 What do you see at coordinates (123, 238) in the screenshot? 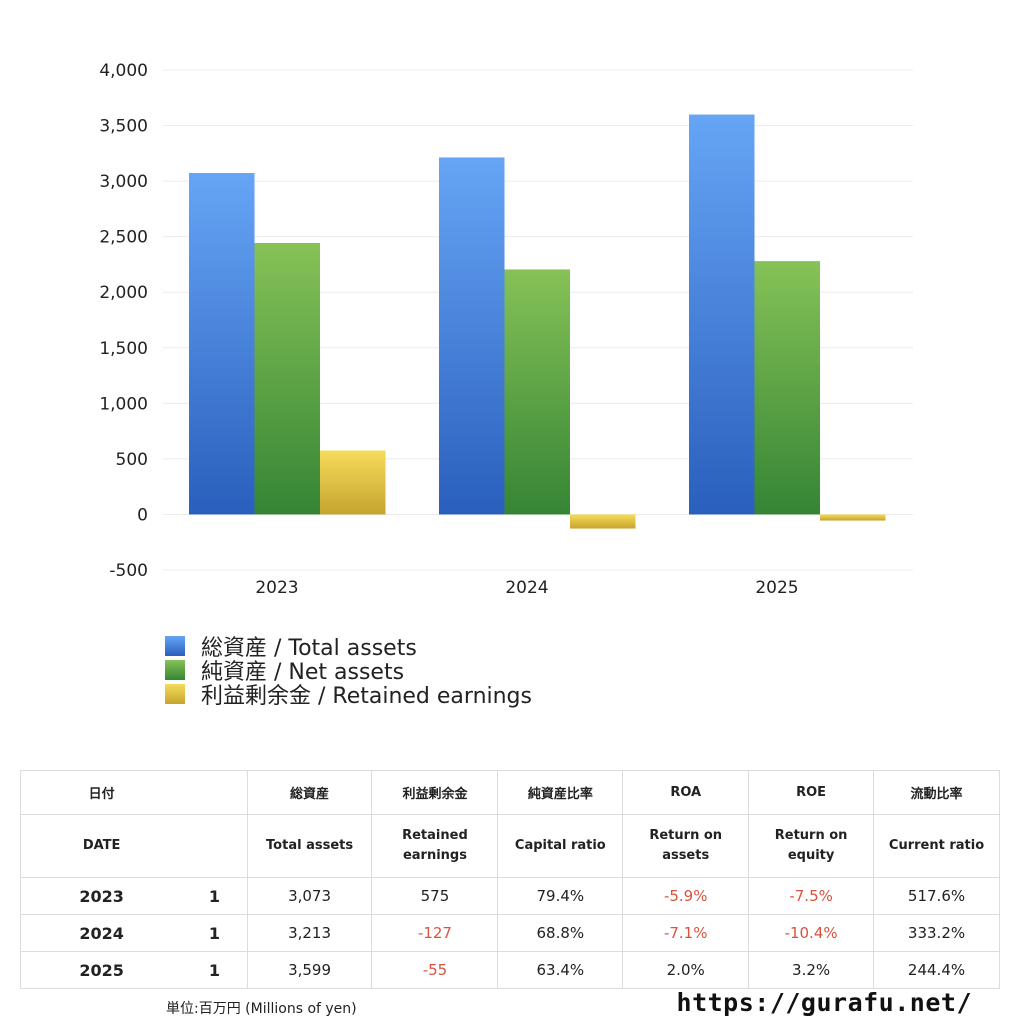
I see `y-tick-label: 2,500` at bounding box center [123, 238].